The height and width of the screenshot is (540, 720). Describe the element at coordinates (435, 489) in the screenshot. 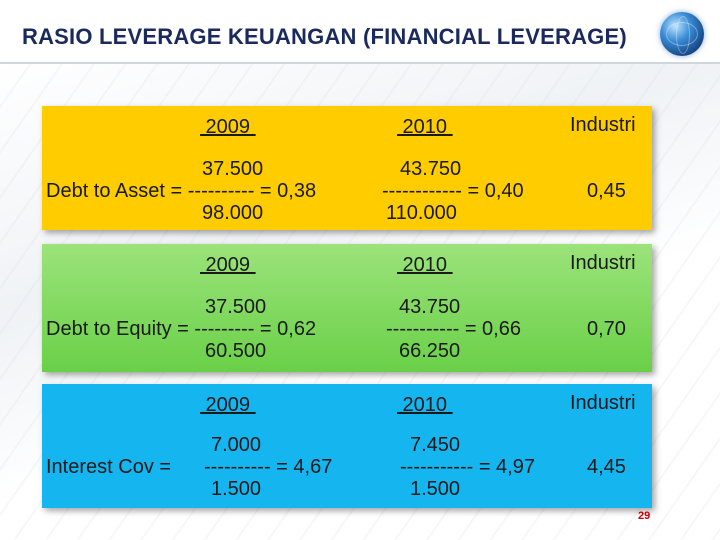

I see `denominator-2010: 1.500` at that location.